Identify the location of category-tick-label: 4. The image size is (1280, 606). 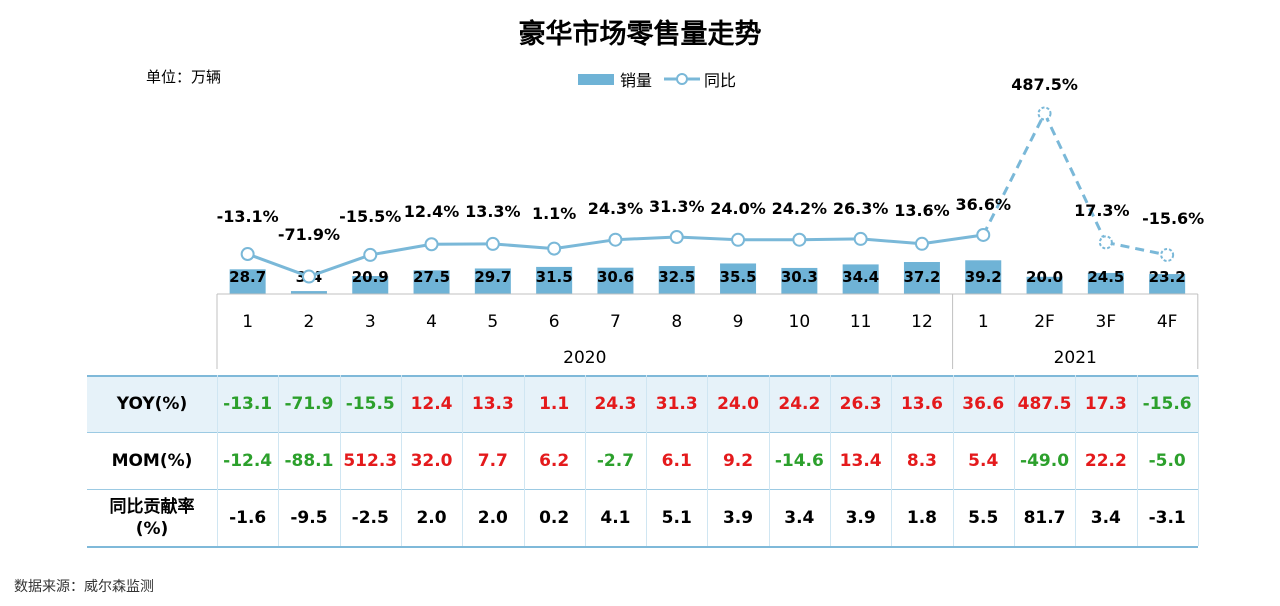
(431, 322).